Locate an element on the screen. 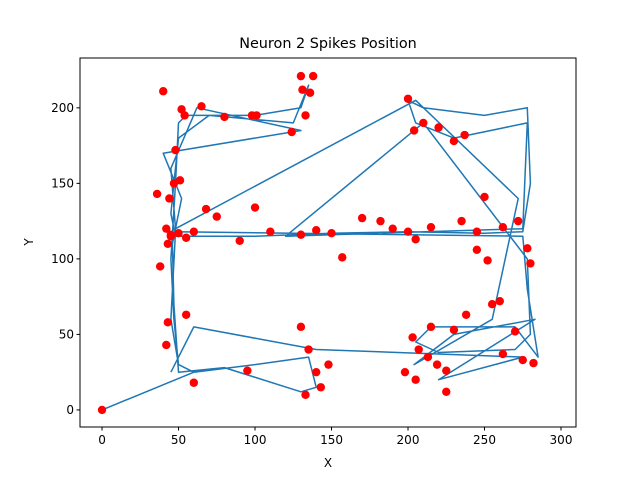  y-tick-label: 200 is located at coordinates (62, 108).